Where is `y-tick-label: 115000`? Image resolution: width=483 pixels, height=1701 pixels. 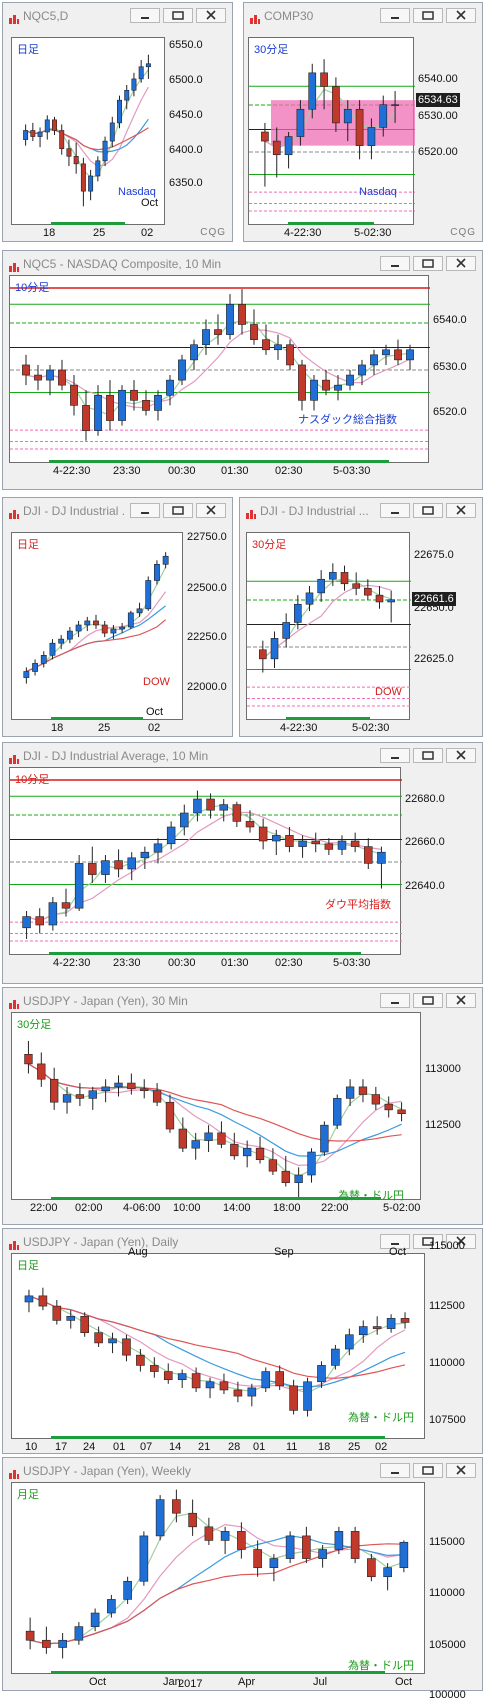 y-tick-label: 115000 is located at coordinates (447, 1542).